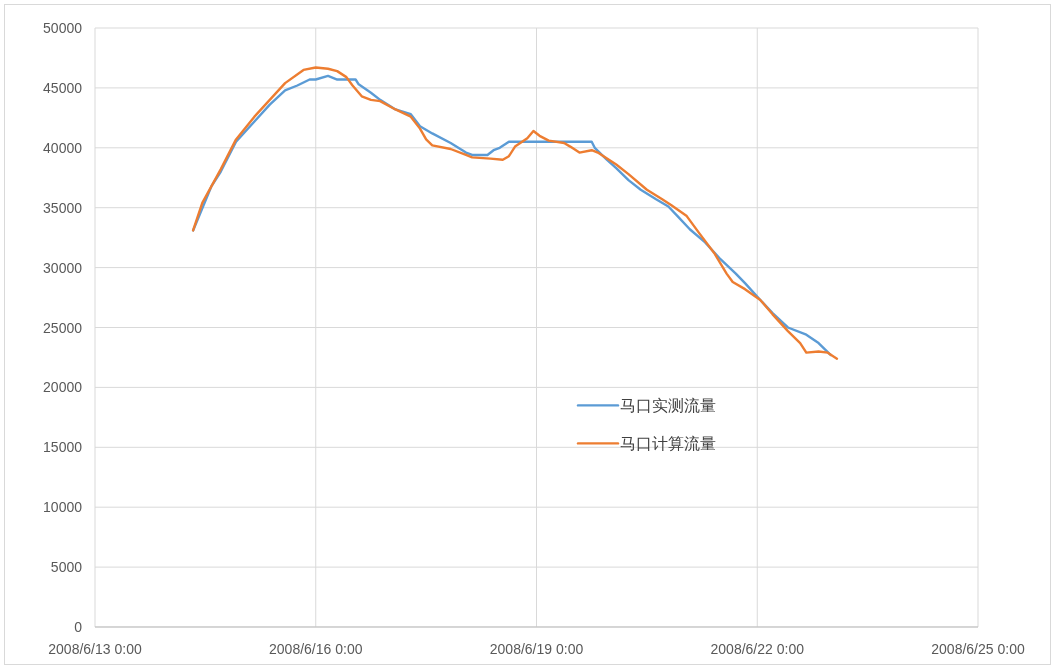 This screenshot has height=669, width=1055. Describe the element at coordinates (668, 443) in the screenshot. I see `legend-label: 马口计算流量` at that location.